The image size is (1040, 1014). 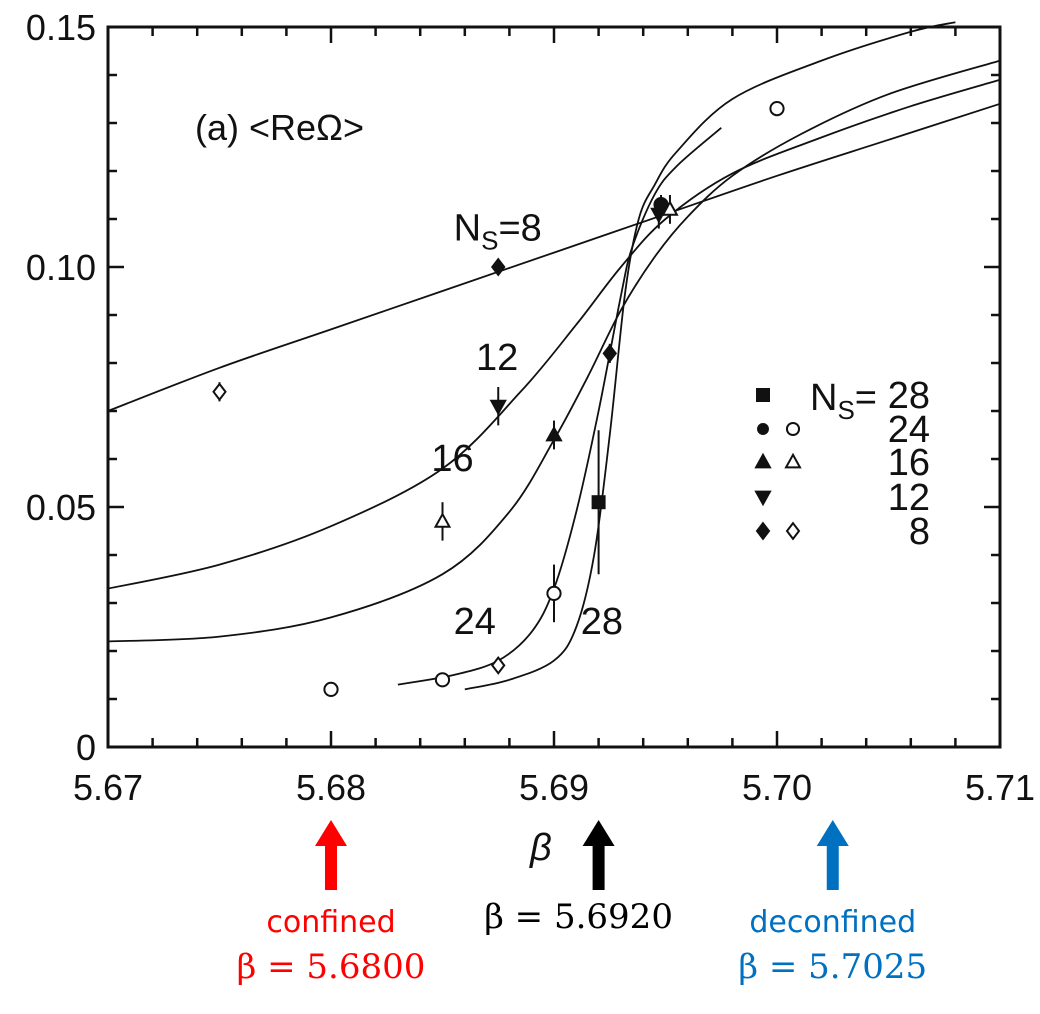 What do you see at coordinates (279, 127) in the screenshot?
I see `panel-label: (a) <ReΩ>` at bounding box center [279, 127].